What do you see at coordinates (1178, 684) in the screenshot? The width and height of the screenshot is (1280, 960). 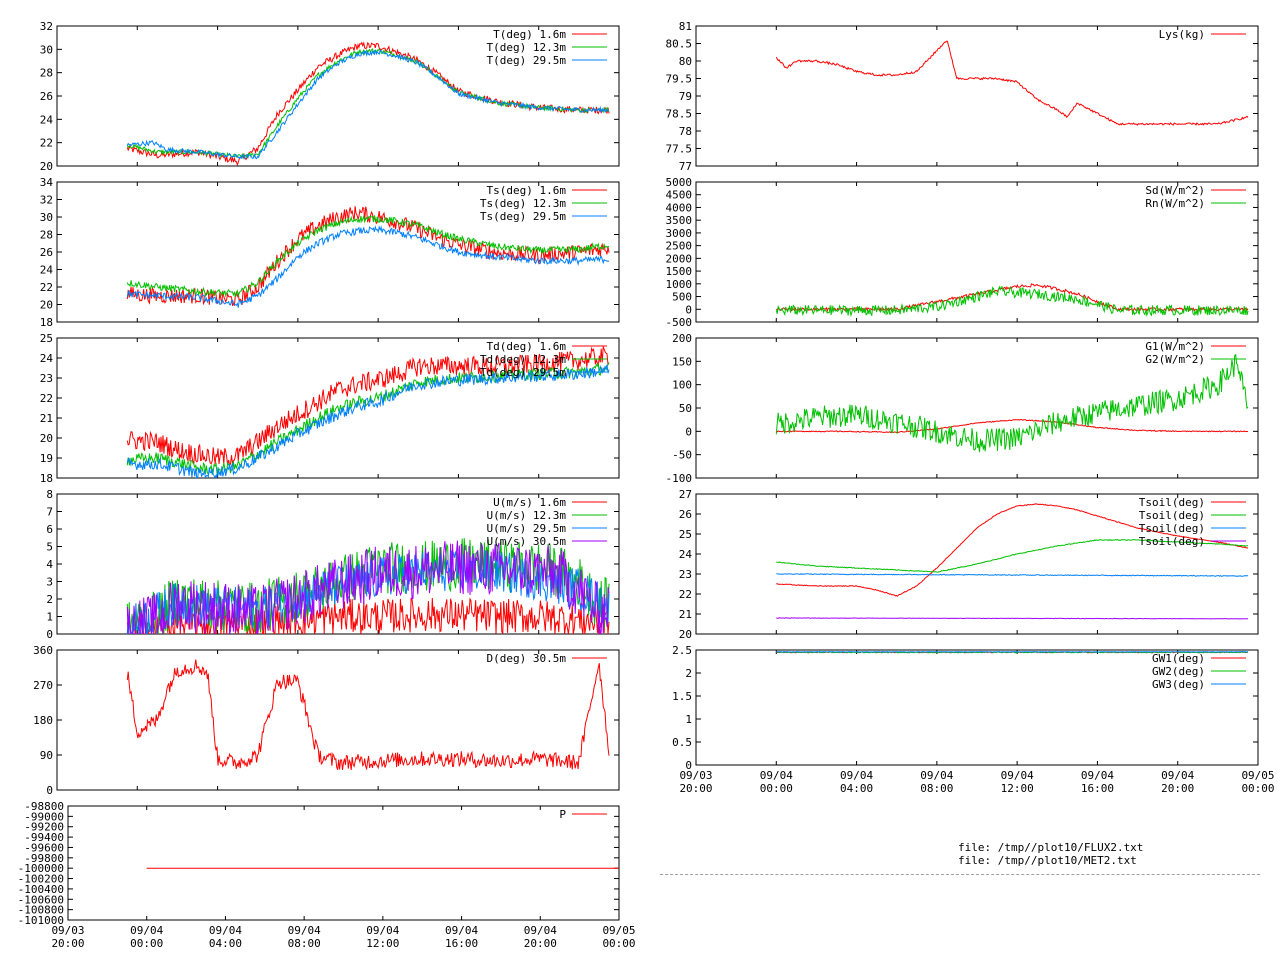 I see `legend-label: GW3(deg)` at bounding box center [1178, 684].